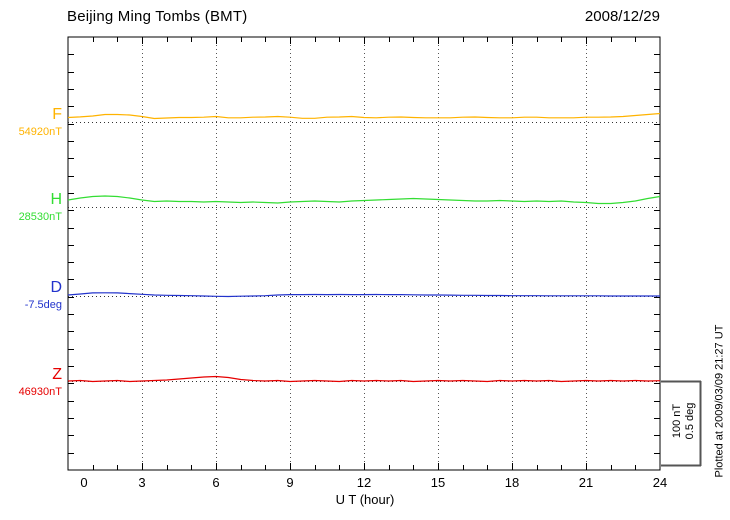  Describe the element at coordinates (56, 287) in the screenshot. I see `channel-letter-d: D` at that location.